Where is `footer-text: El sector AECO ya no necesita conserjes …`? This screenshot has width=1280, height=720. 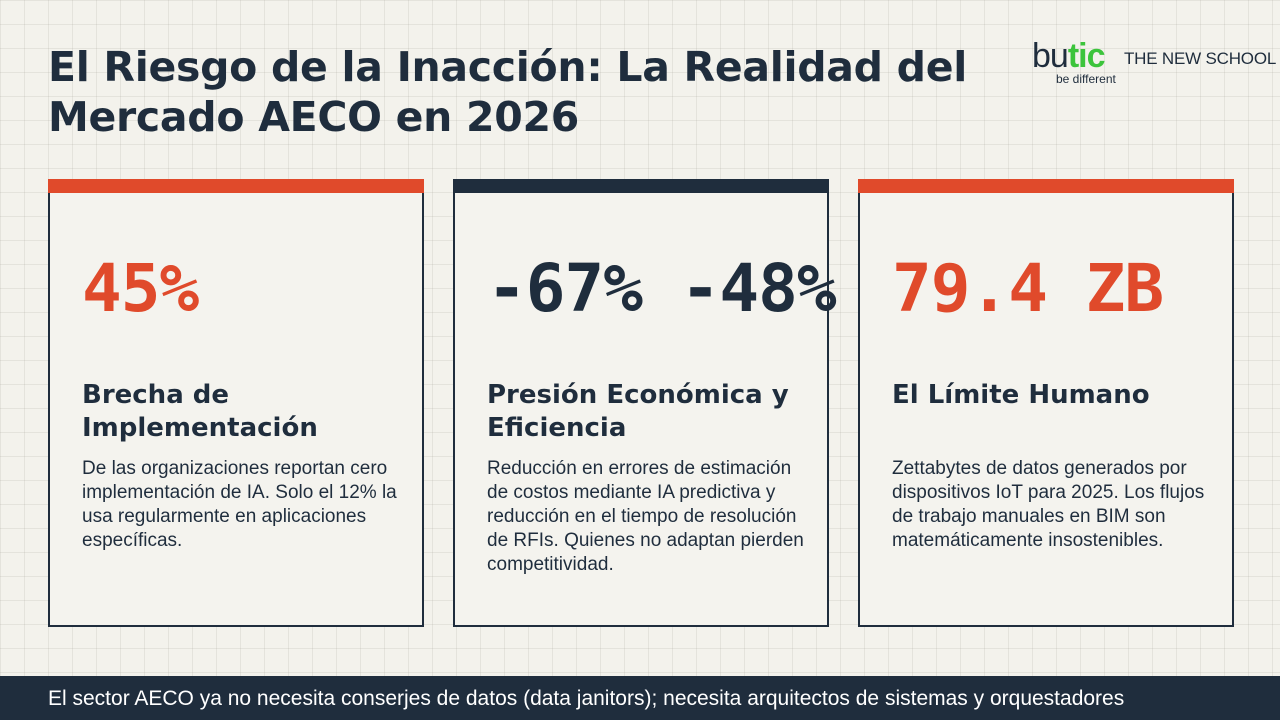
footer-text: El sector AECO ya no necesita conserjes … is located at coordinates (586, 698).